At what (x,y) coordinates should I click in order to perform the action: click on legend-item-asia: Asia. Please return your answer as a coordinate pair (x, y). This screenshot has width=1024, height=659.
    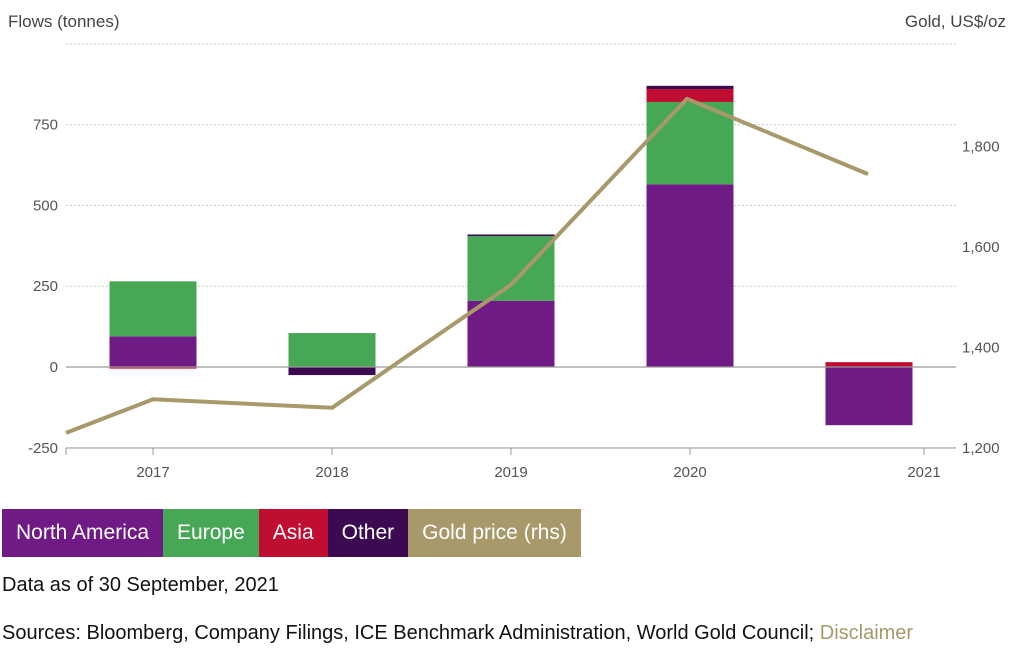
    Looking at the image, I should click on (293, 533).